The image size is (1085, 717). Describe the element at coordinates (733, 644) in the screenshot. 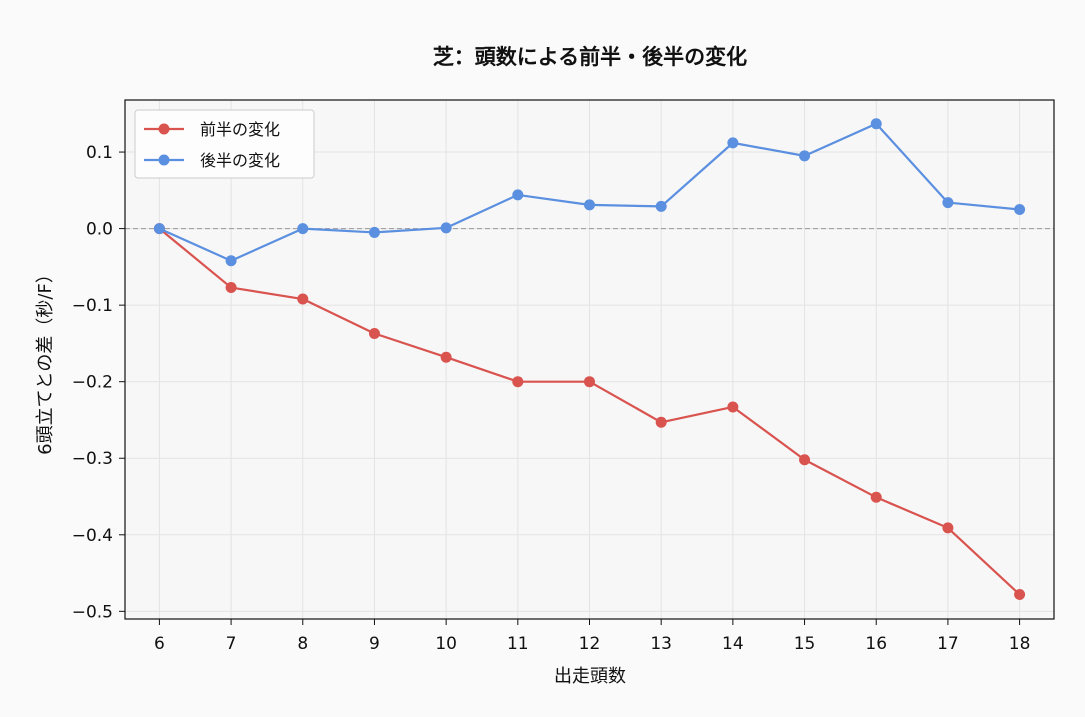

I see `x-tick-label: 14` at that location.